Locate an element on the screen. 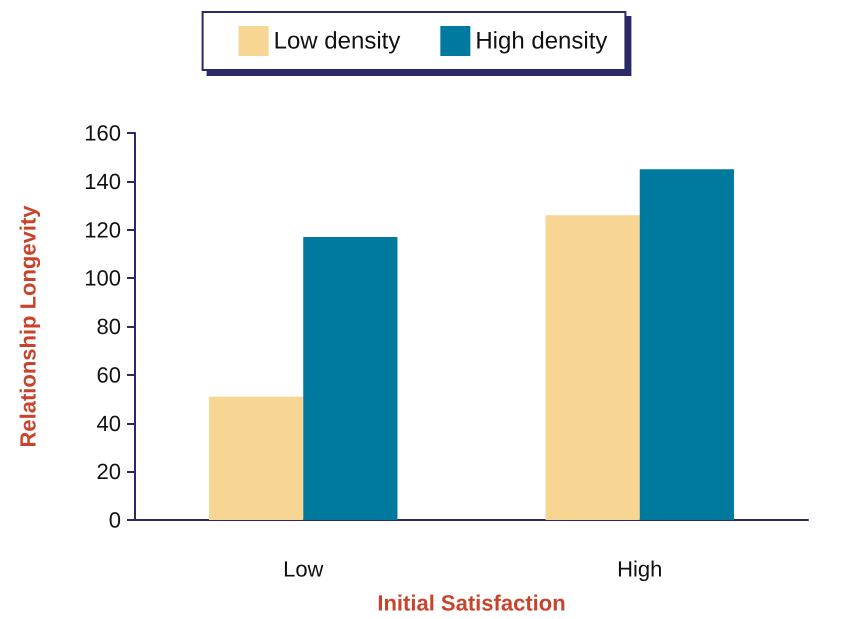 This screenshot has width=846, height=619. legend-label: Low density is located at coordinates (337, 41).